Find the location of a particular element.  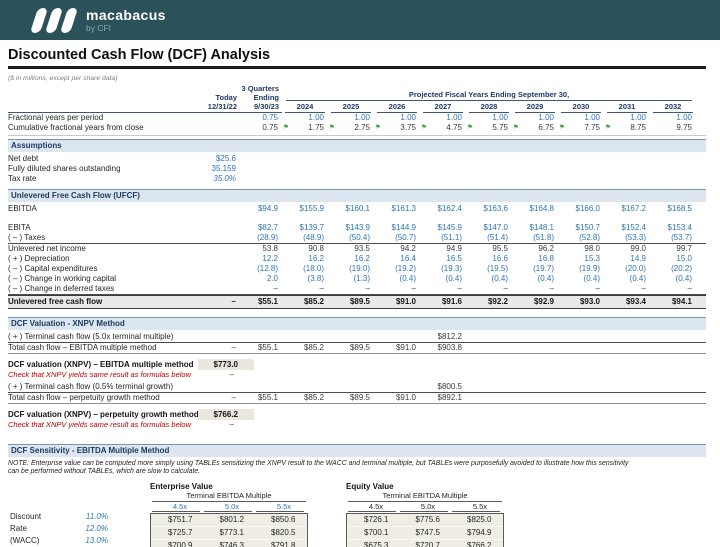

cell: (19.9) is located at coordinates (589, 268).